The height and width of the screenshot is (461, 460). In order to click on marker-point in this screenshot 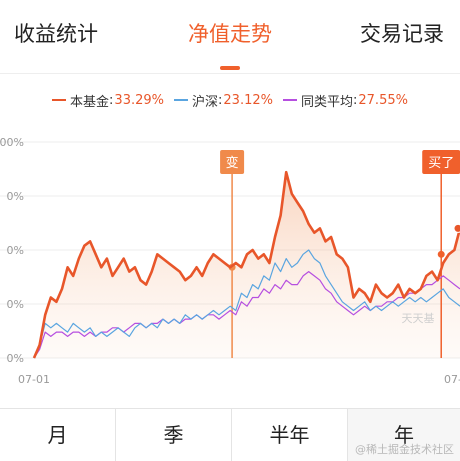, I will do `click(441, 254)`.